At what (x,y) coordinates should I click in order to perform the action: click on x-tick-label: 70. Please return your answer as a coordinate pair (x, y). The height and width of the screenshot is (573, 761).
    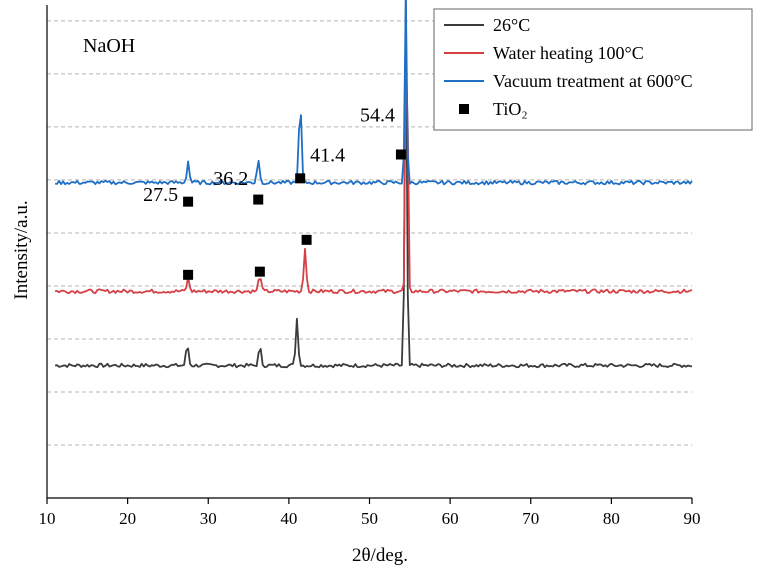
    Looking at the image, I should click on (530, 518).